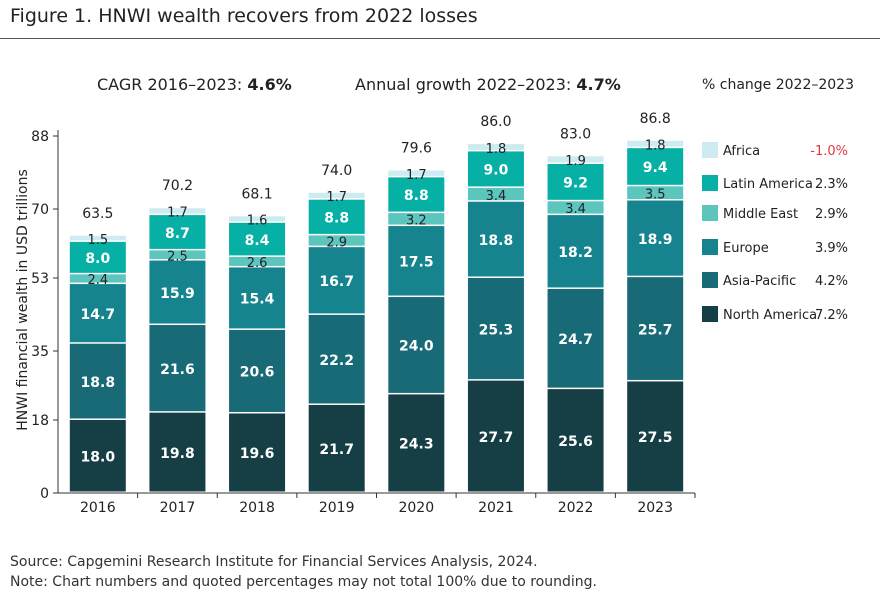  Describe the element at coordinates (575, 134) in the screenshot. I see `total-label: 83.0` at that location.